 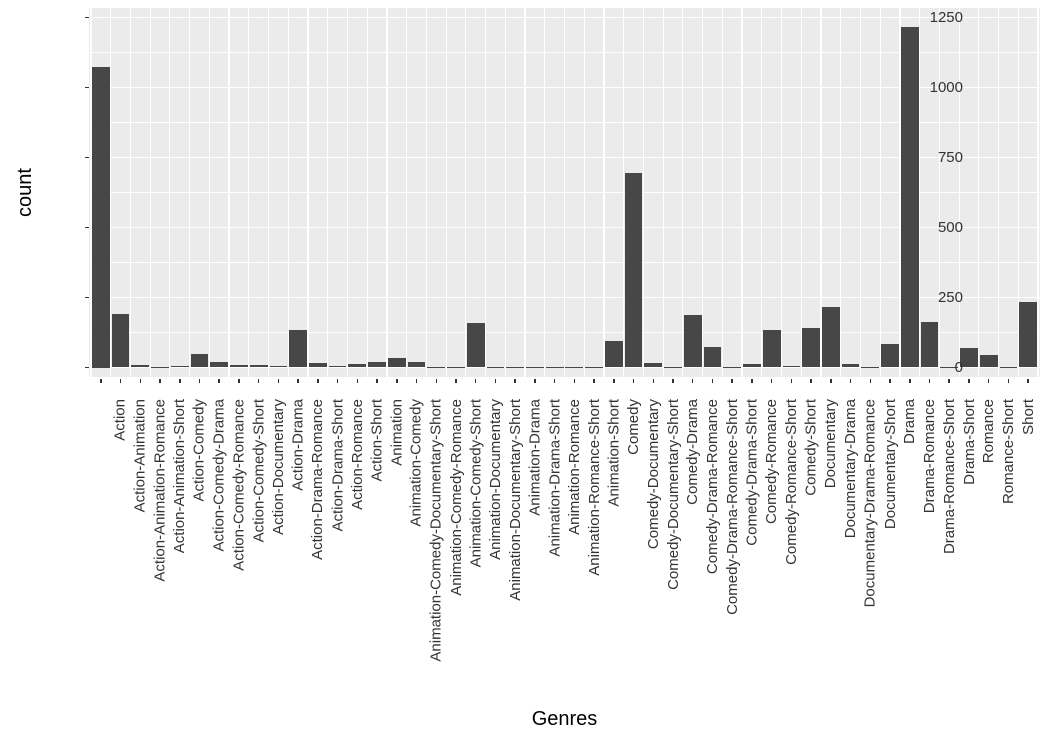 What do you see at coordinates (574, 467) in the screenshot?
I see `x-tick-label: Animation-Romance` at bounding box center [574, 467].